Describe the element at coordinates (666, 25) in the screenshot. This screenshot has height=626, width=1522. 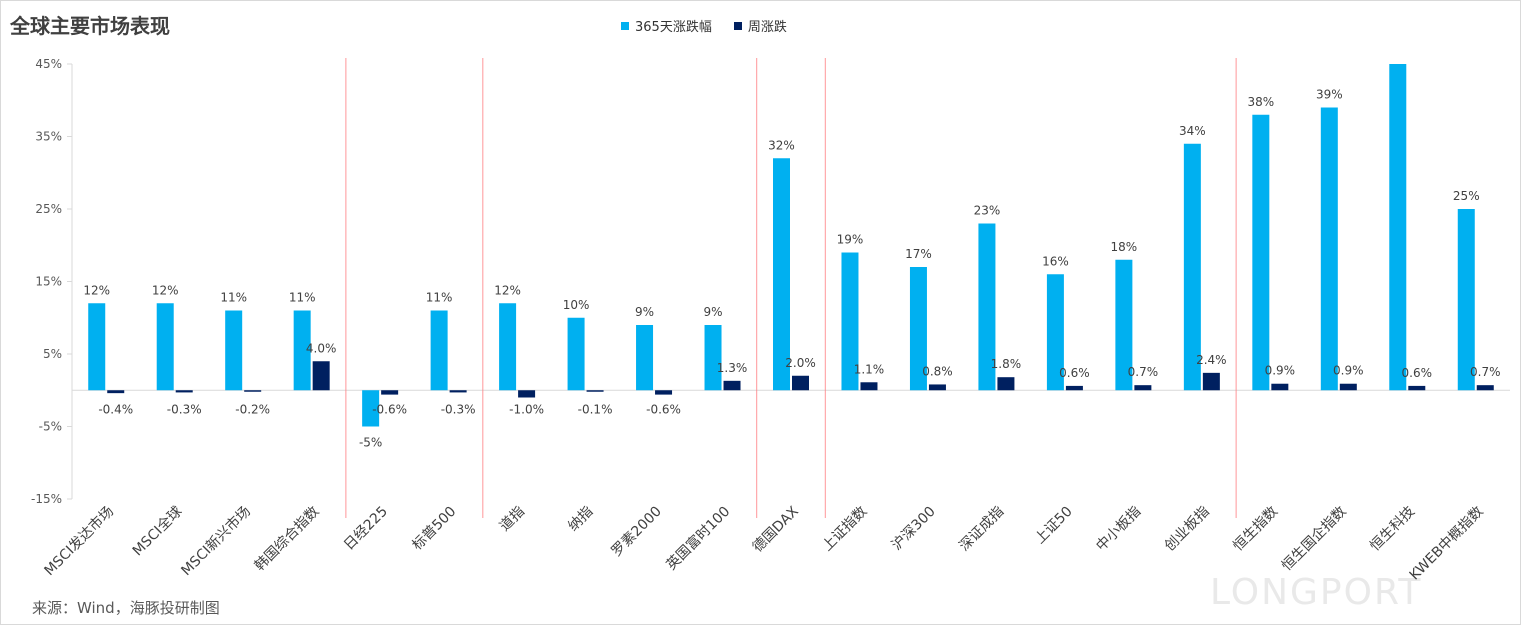
I see `legend-item-series1: 365天涨跌幅` at that location.